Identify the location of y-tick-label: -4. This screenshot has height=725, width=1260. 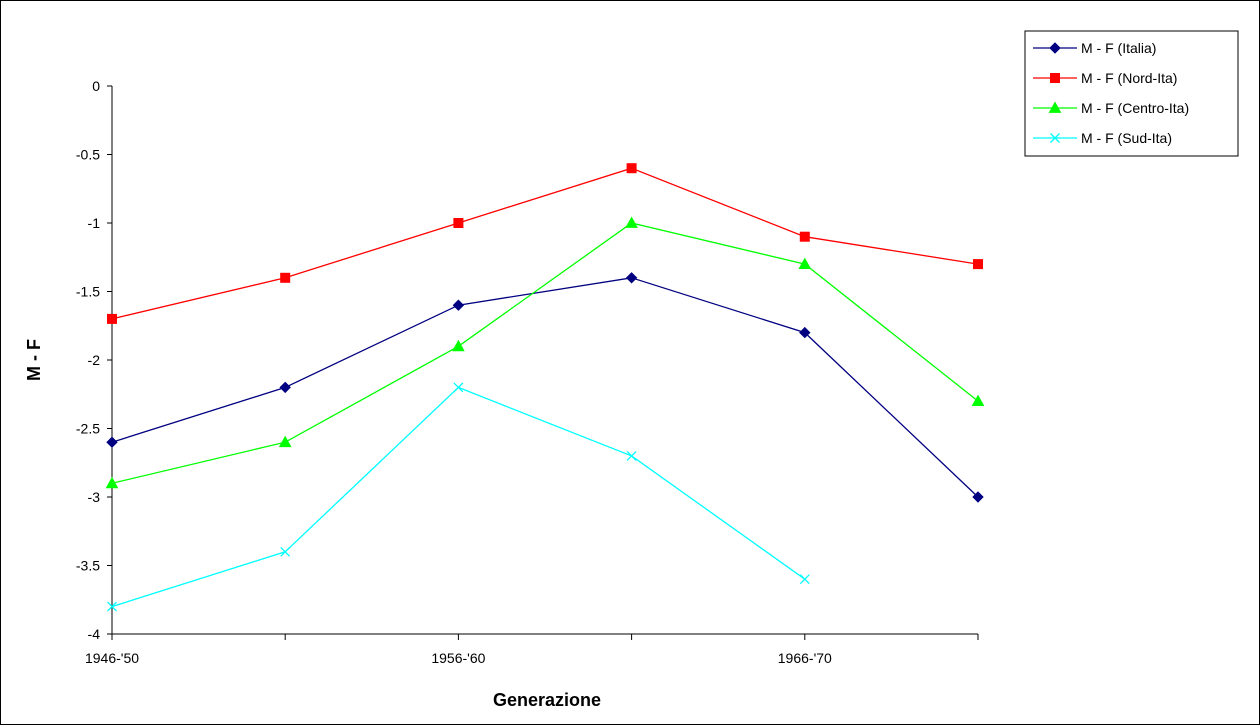
(94, 634).